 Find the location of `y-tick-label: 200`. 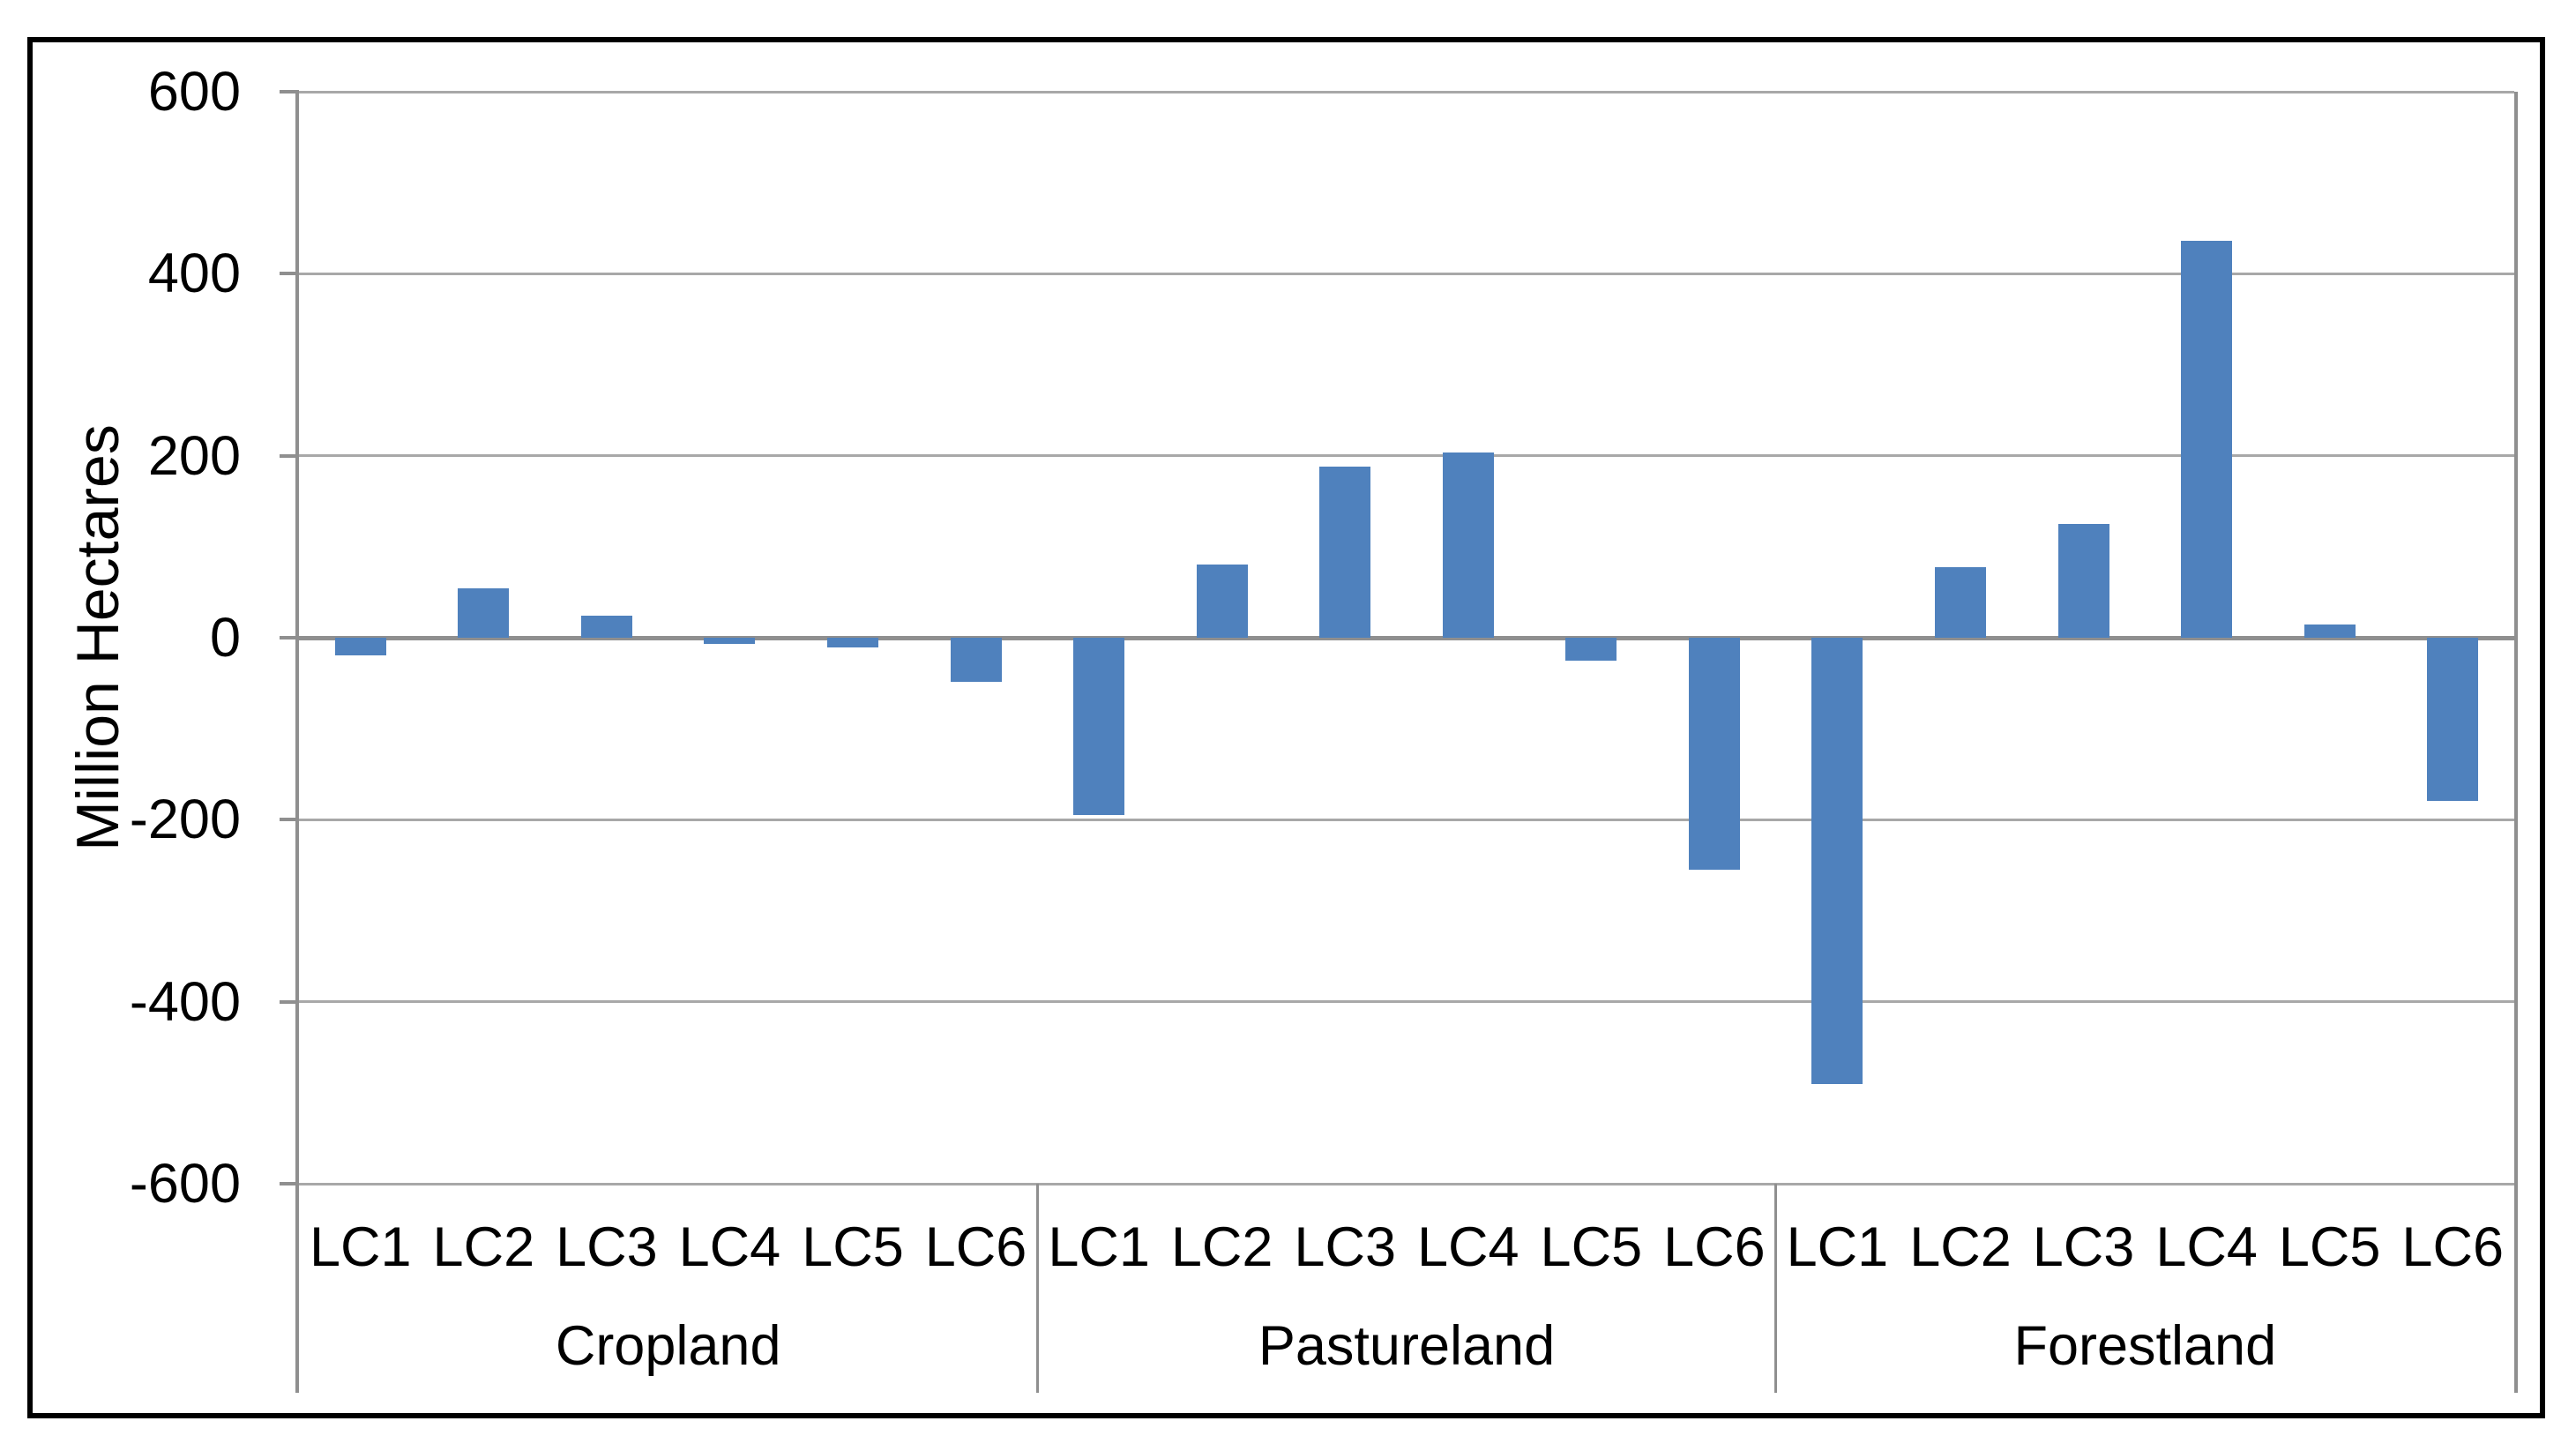

y-tick-label: 200 is located at coordinates (194, 455).